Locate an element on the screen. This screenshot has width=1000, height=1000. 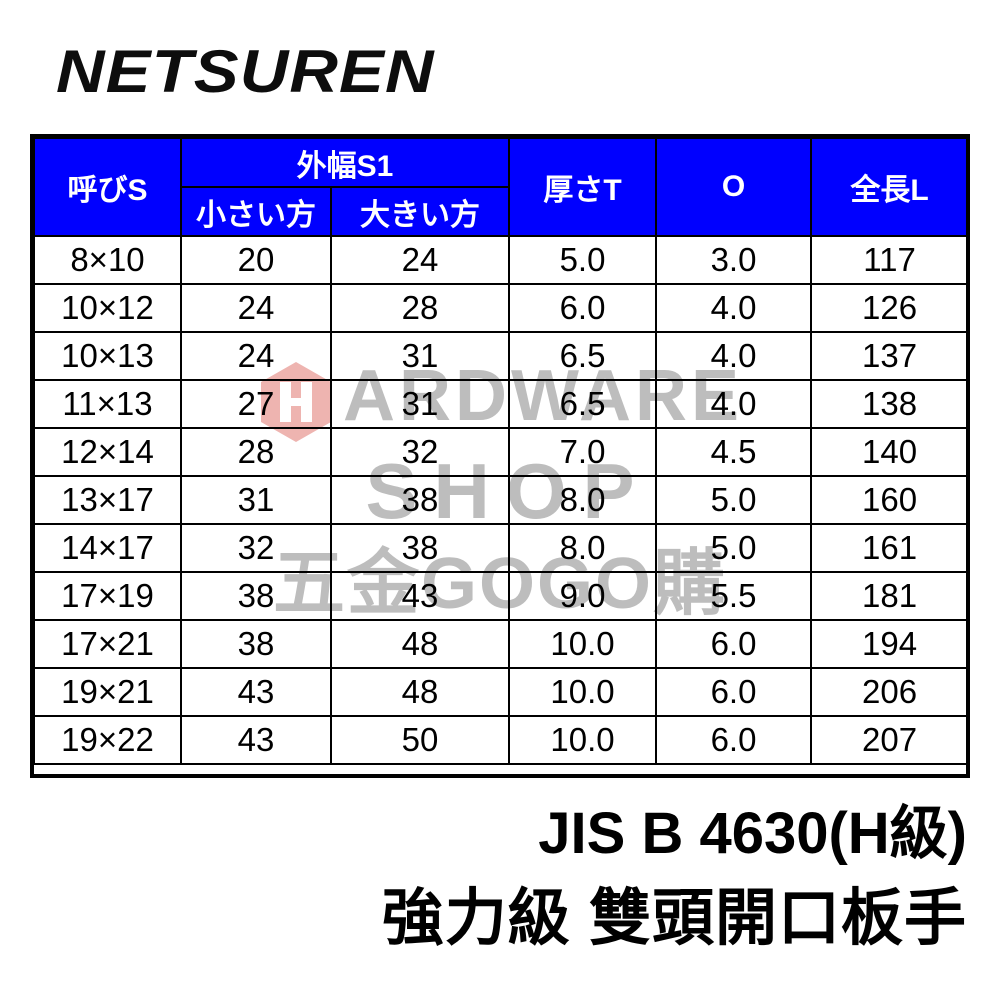
cell-thickness: 6.0 is located at coordinates (583, 308).